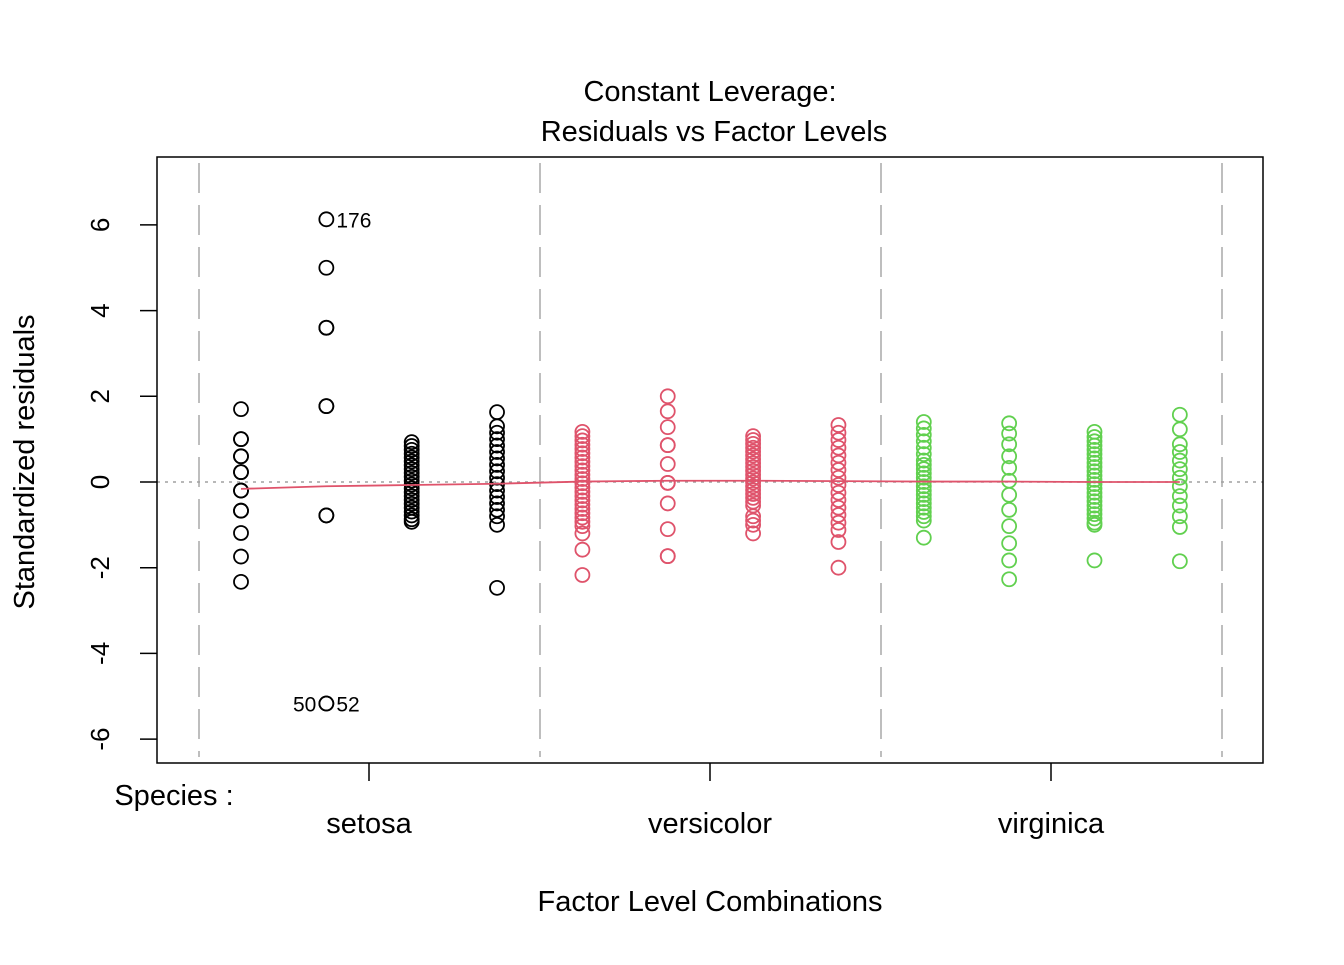  I want to click on y-tick-label: 2, so click(100, 396).